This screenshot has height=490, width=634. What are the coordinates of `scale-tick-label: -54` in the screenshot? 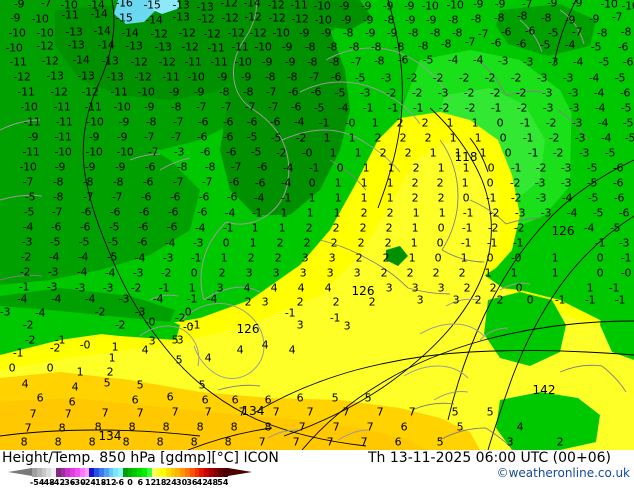 It's located at (37, 482).